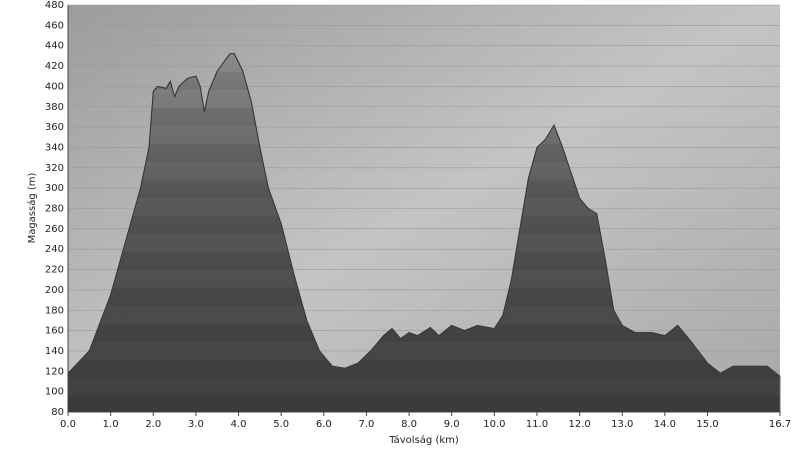 This screenshot has width=800, height=453. I want to click on y-tick-label: 260, so click(54, 229).